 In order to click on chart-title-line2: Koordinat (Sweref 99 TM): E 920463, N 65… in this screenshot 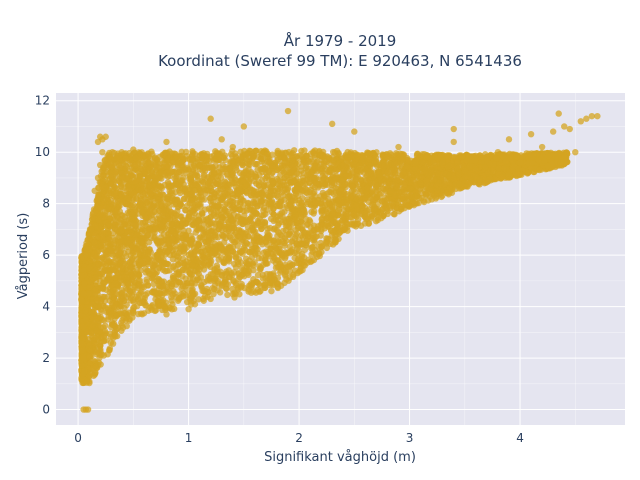, I will do `click(340, 61)`.